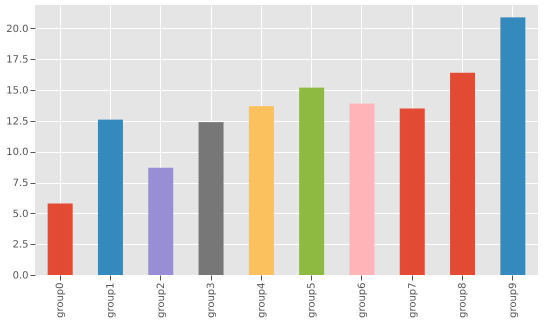 The width and height of the screenshot is (546, 329). I want to click on y-tick-label: 17.5, so click(17, 60).